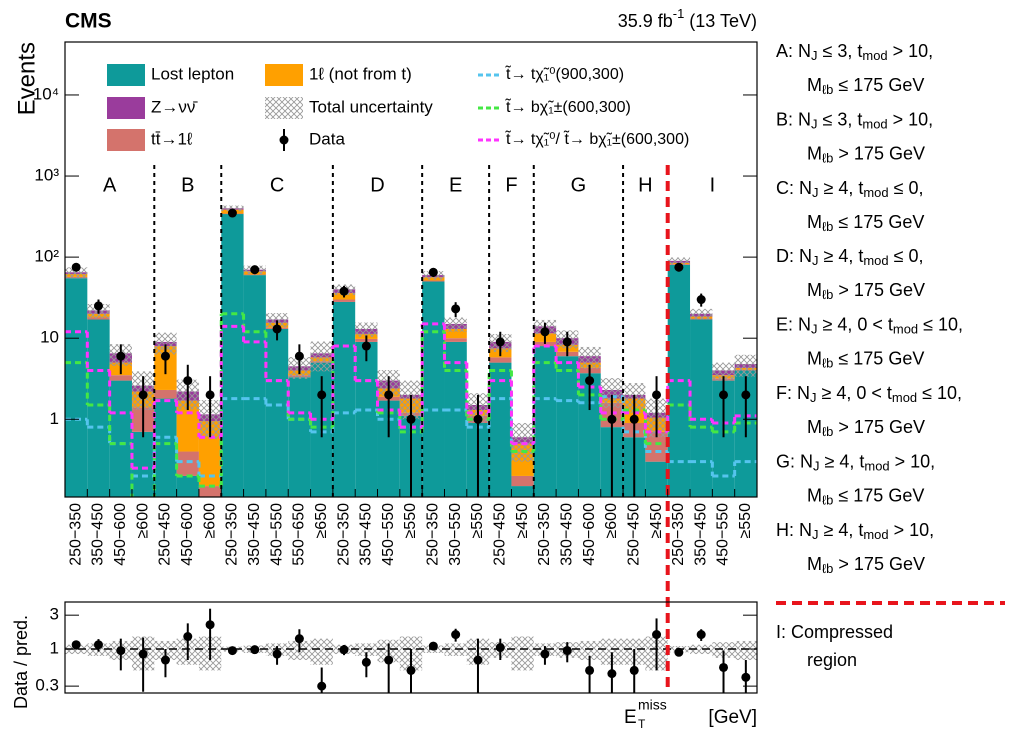 The width and height of the screenshot is (1020, 736). Describe the element at coordinates (564, 73) in the screenshot. I see `legend-label: t̃→ tχ̃₁⁰(900,300)` at that location.